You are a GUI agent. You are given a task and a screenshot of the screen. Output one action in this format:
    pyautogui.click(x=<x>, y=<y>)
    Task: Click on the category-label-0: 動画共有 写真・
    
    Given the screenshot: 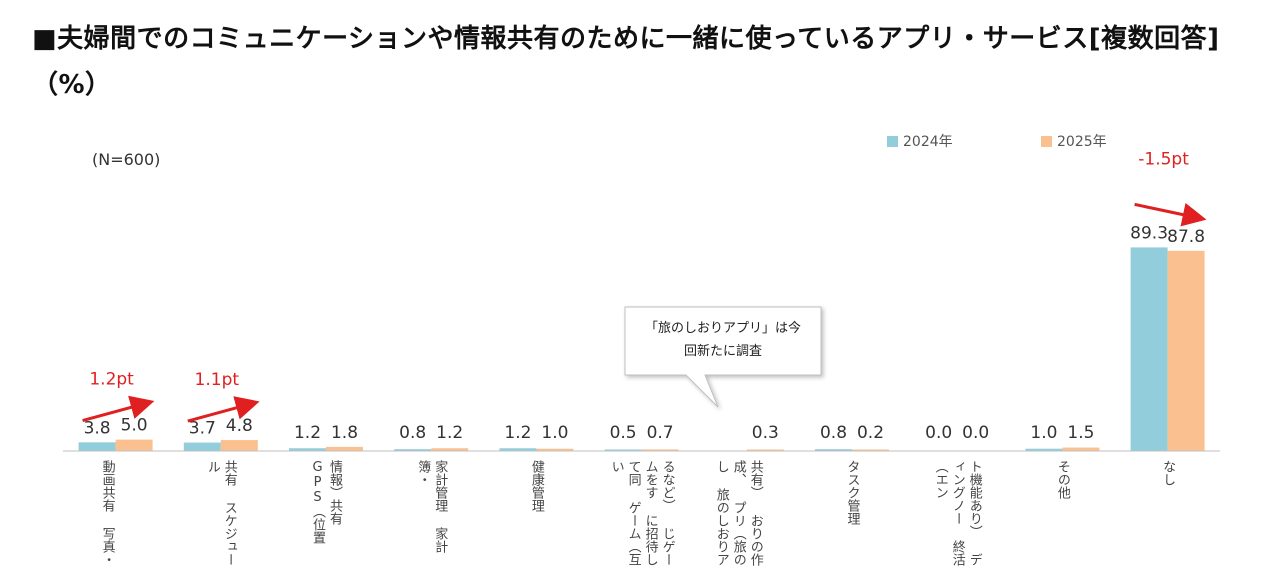 What is the action you would take?
    pyautogui.click(x=107, y=513)
    